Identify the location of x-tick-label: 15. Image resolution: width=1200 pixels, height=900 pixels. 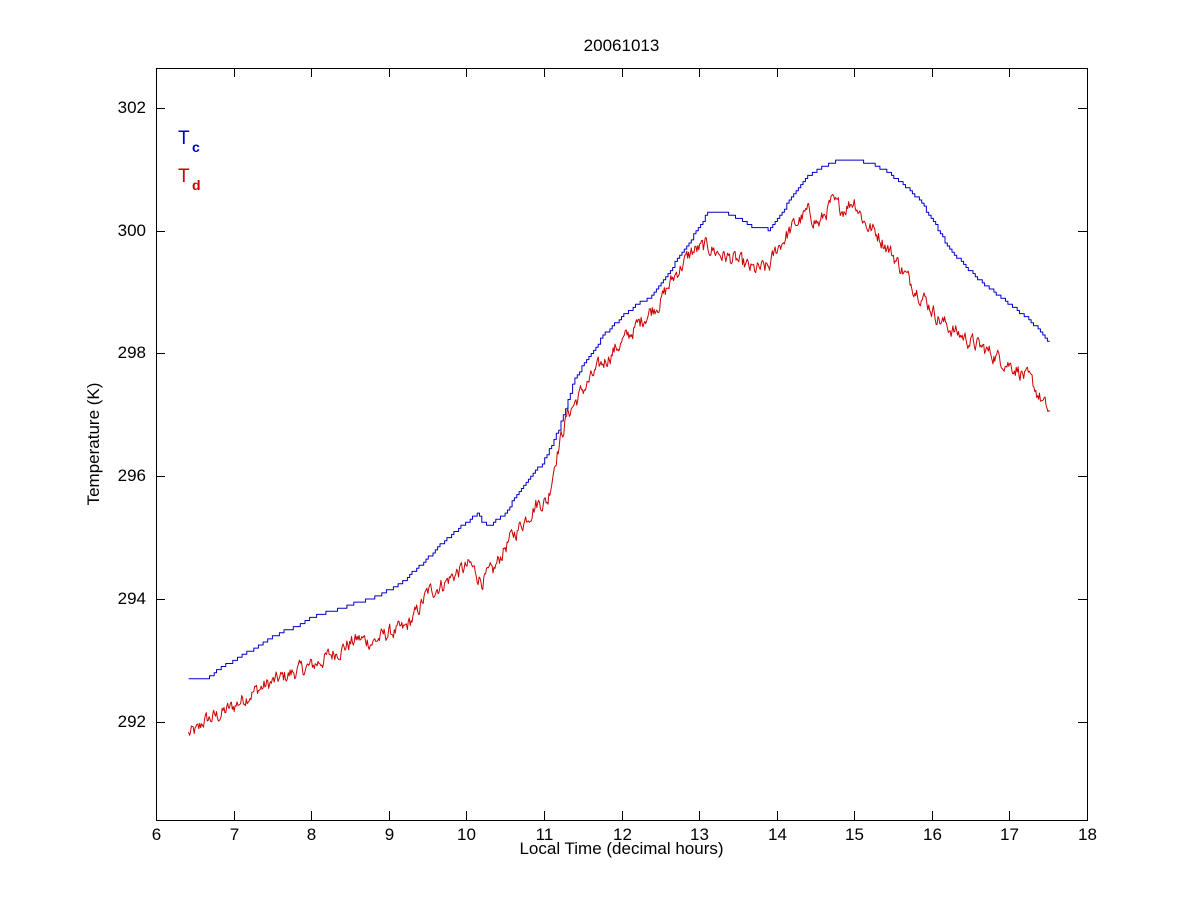
(854, 834).